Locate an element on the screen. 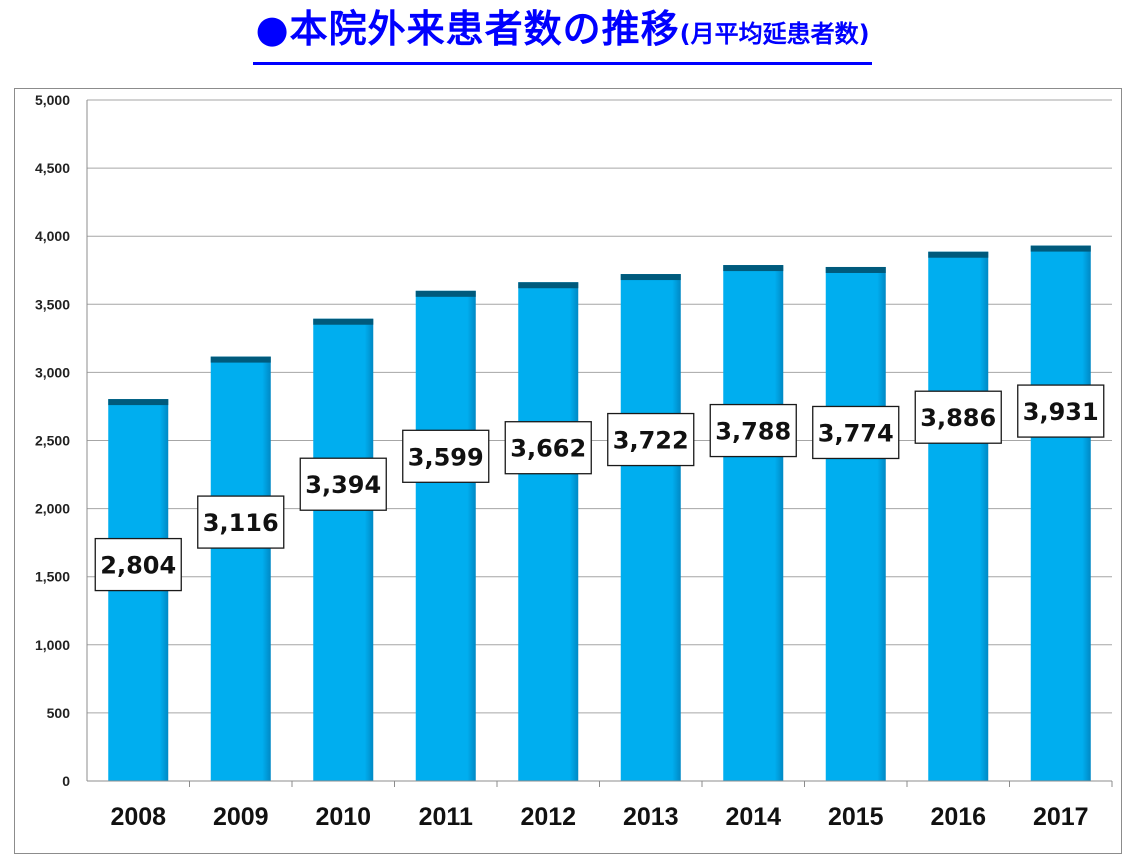 The width and height of the screenshot is (1125, 866). y-tick-label: 2,500 is located at coordinates (52, 441).